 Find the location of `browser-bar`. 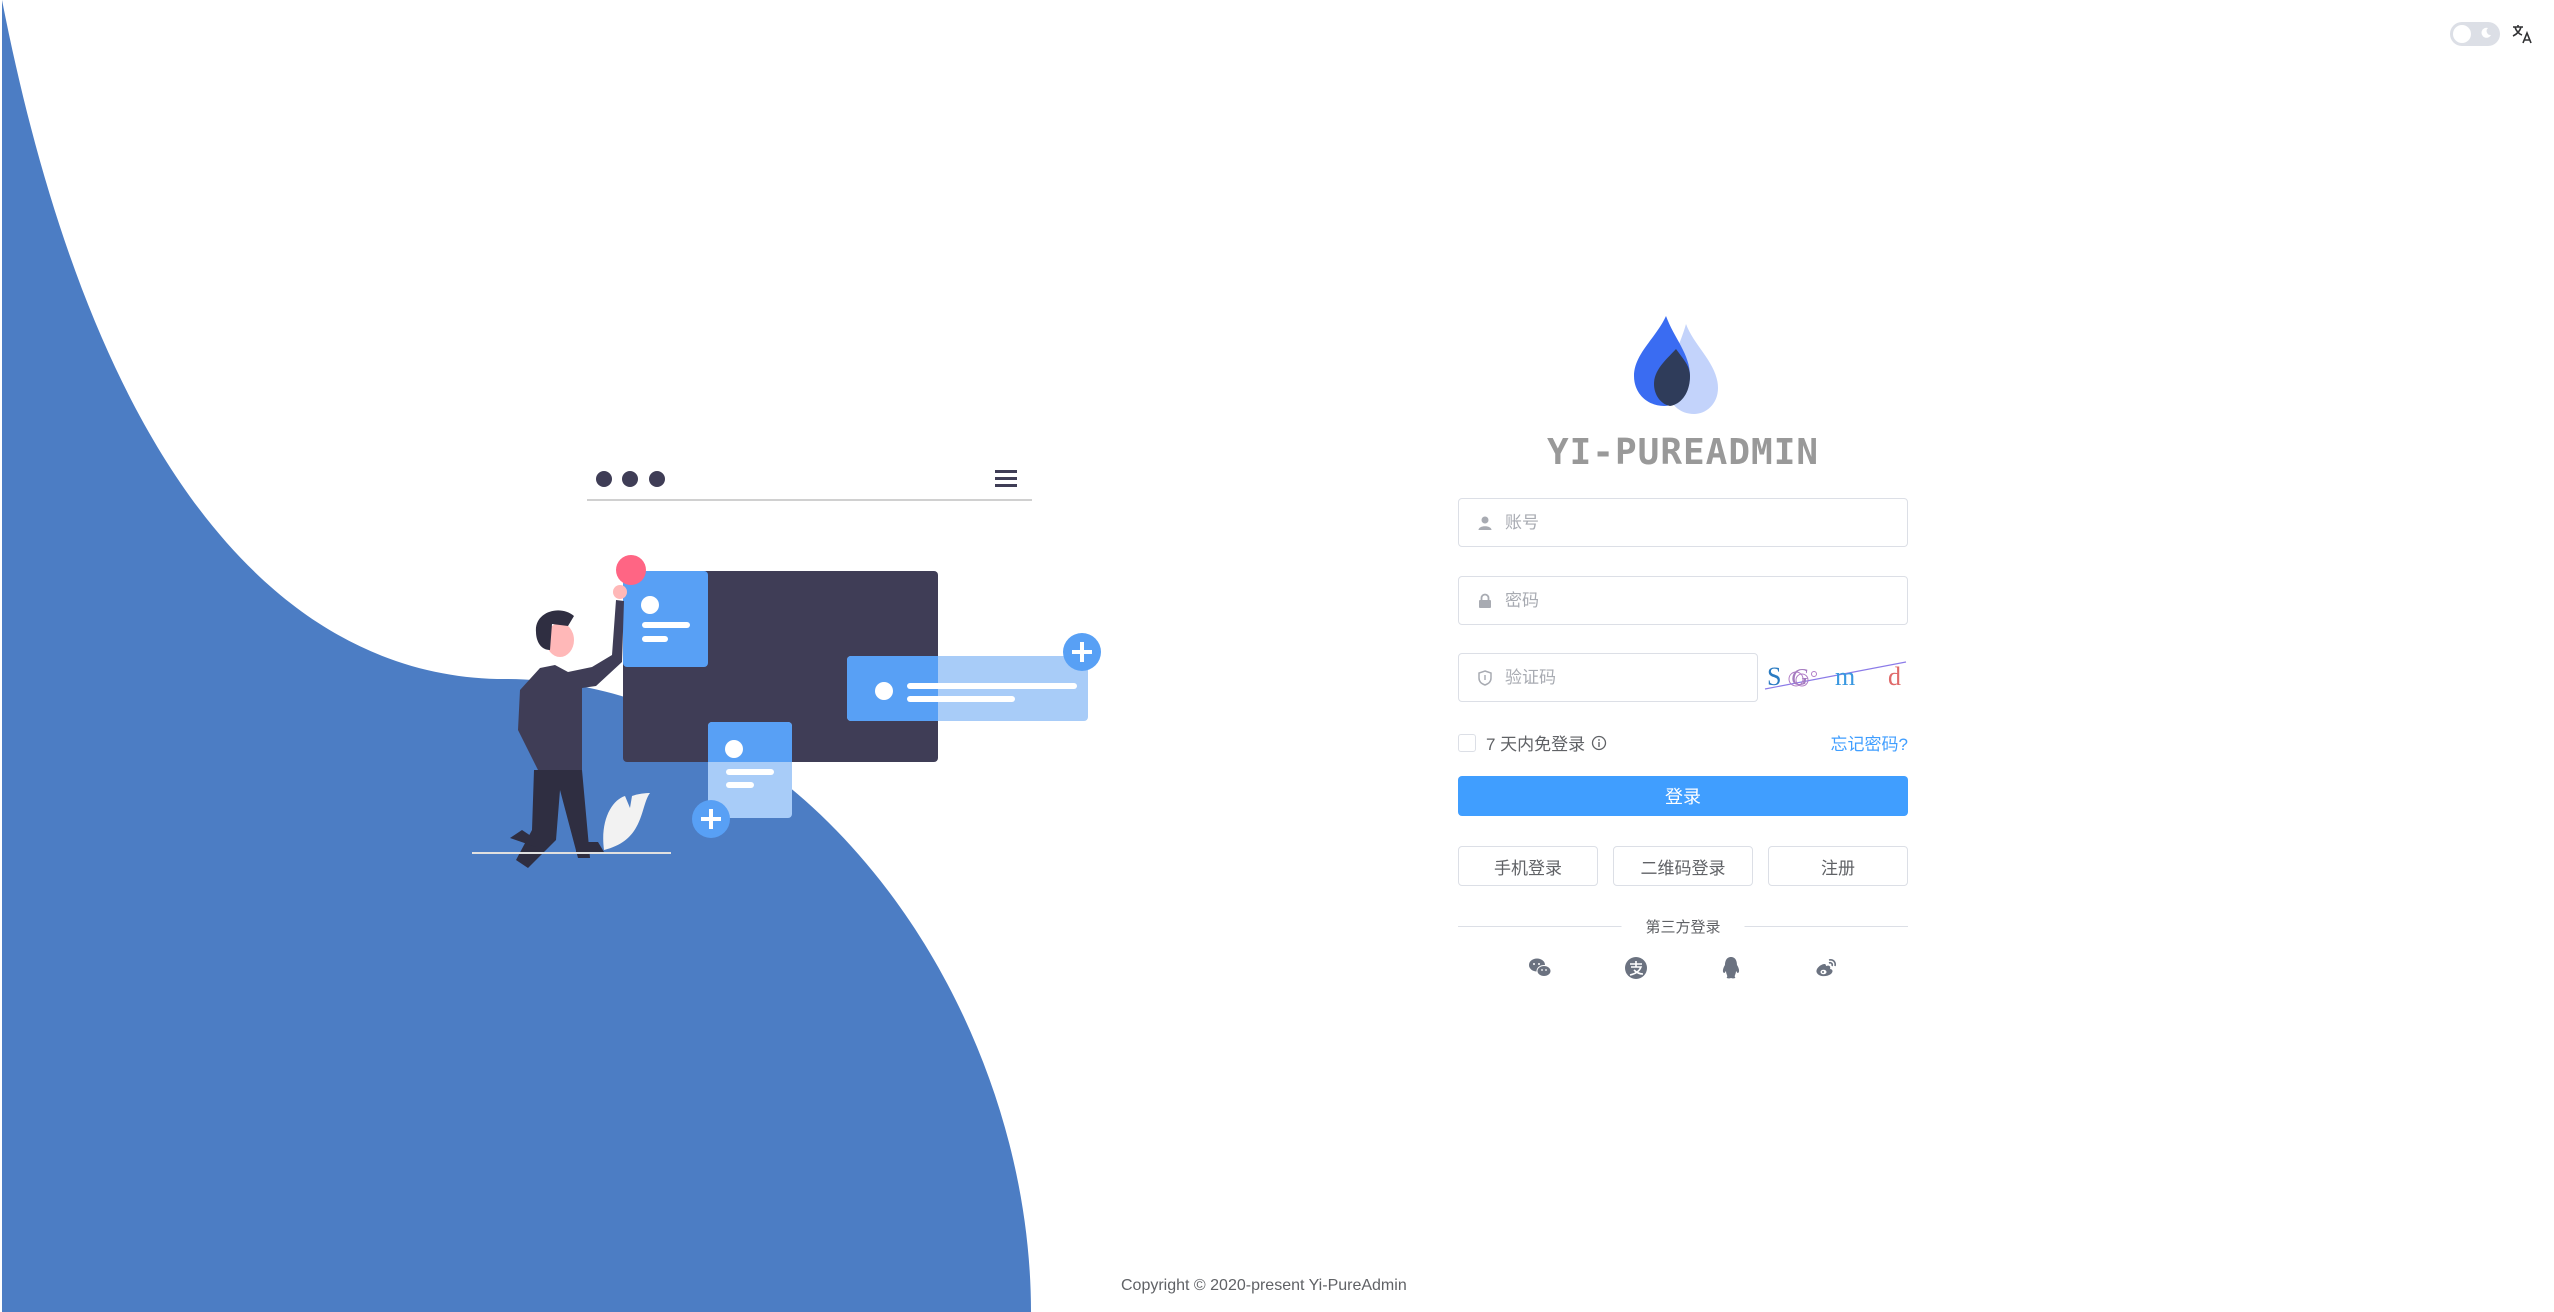

browser-bar is located at coordinates (809, 485).